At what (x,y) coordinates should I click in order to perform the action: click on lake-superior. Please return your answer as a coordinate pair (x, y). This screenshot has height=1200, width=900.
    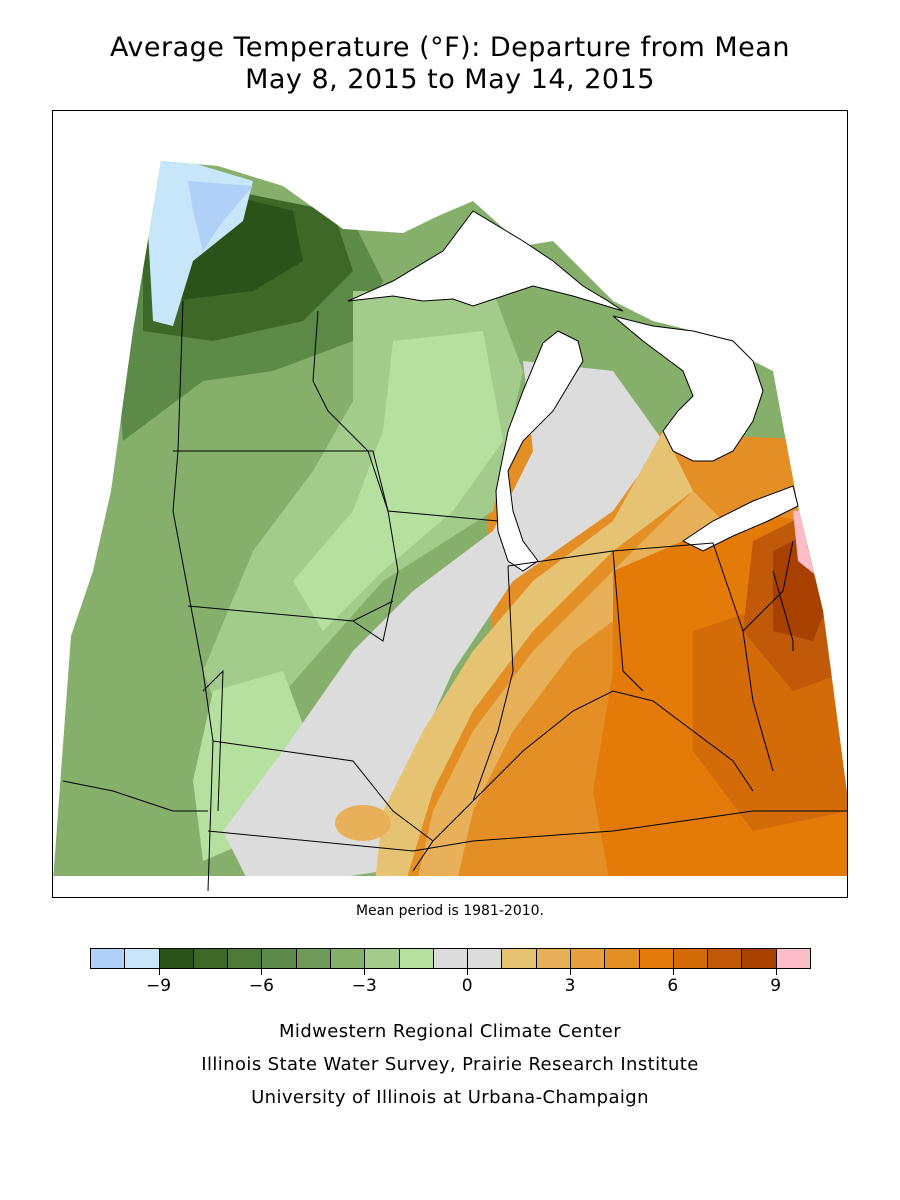
    Looking at the image, I should click on (485, 261).